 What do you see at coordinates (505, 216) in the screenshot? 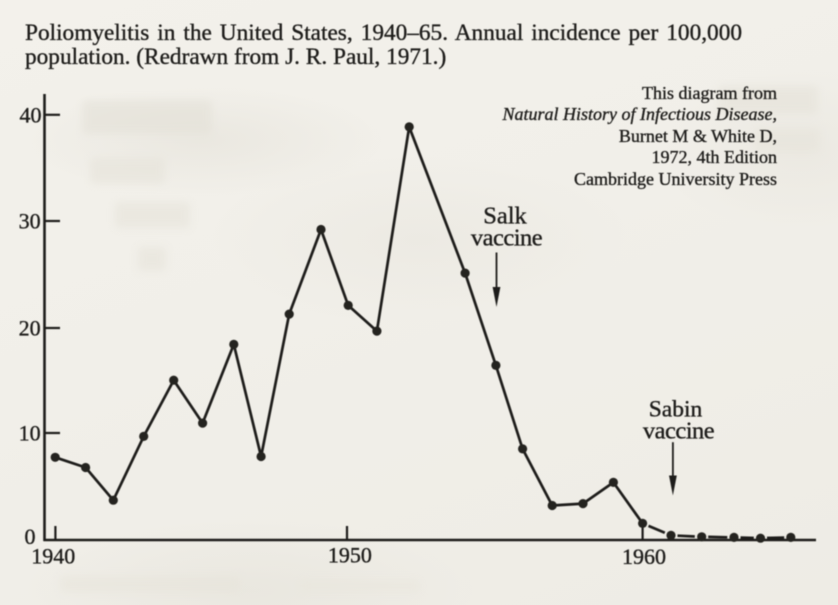
I see `svg-text: Salk` at bounding box center [505, 216].